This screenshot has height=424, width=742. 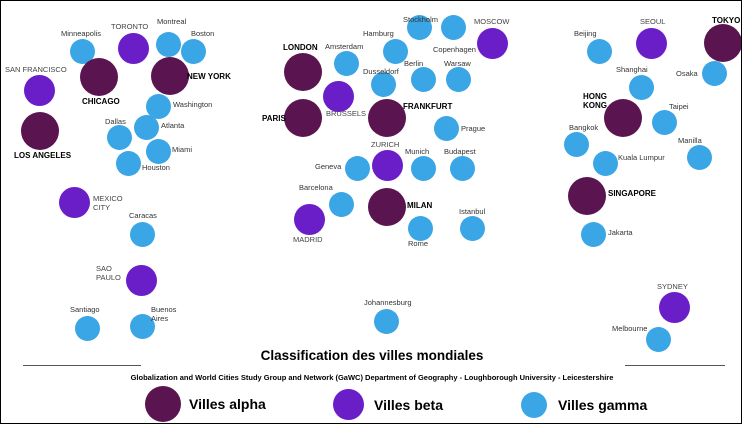 I want to click on city-copenhagen-label: Copenhagen, so click(x=454, y=49).